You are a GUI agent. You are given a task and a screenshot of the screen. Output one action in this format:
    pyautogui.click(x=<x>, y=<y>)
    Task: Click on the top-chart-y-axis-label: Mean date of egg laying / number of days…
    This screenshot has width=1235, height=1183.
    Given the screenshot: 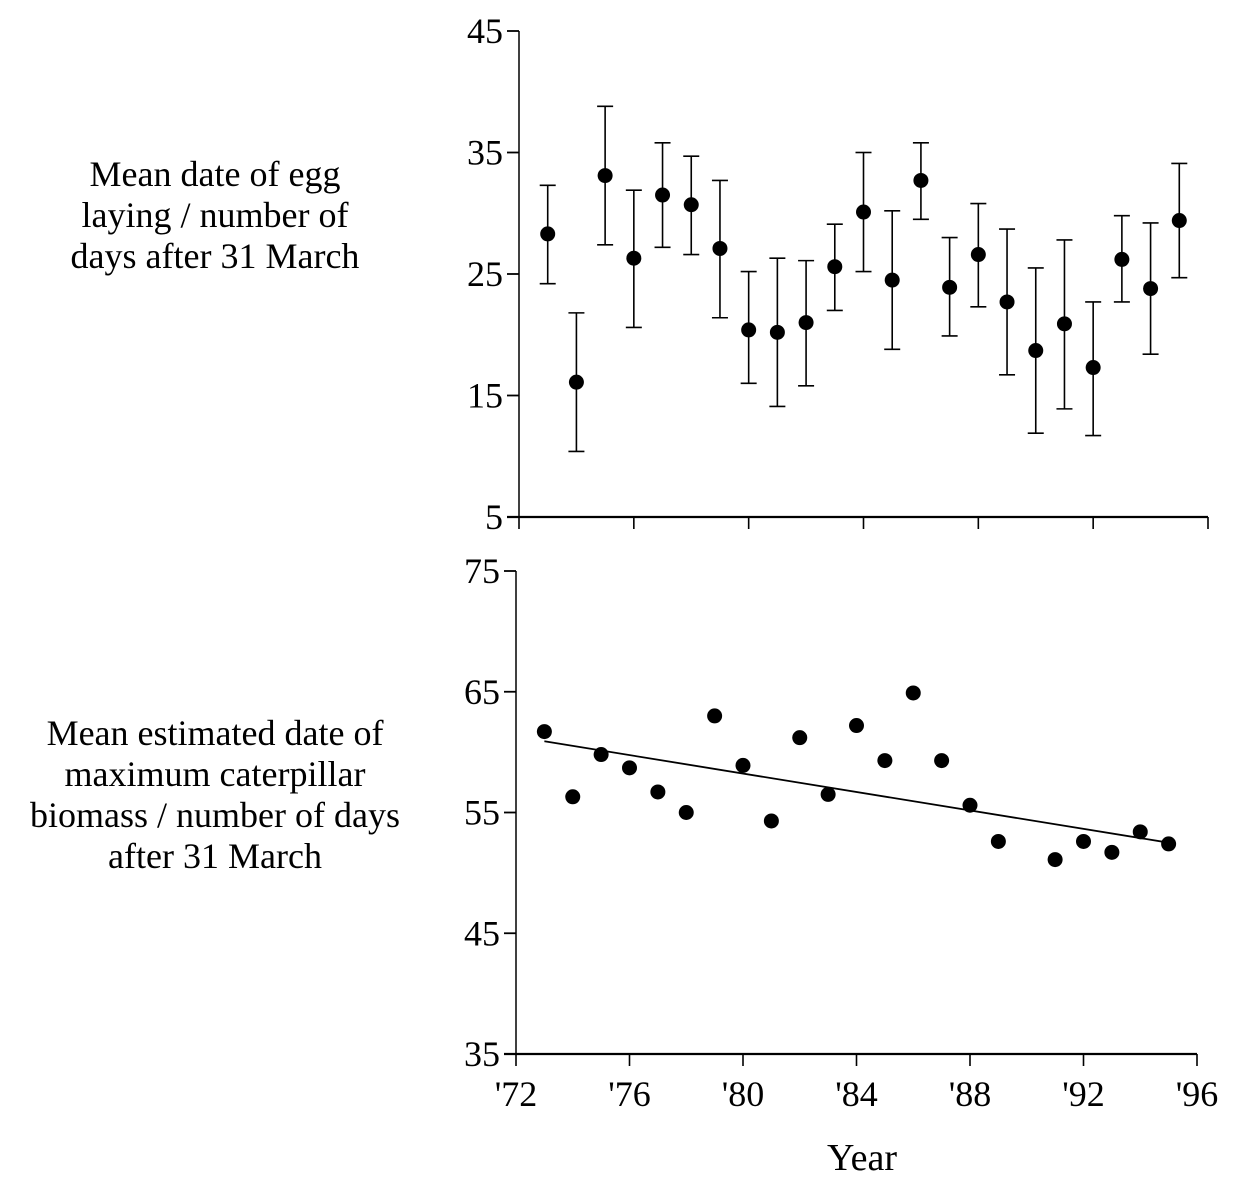 What is the action you would take?
    pyautogui.click(x=215, y=215)
    